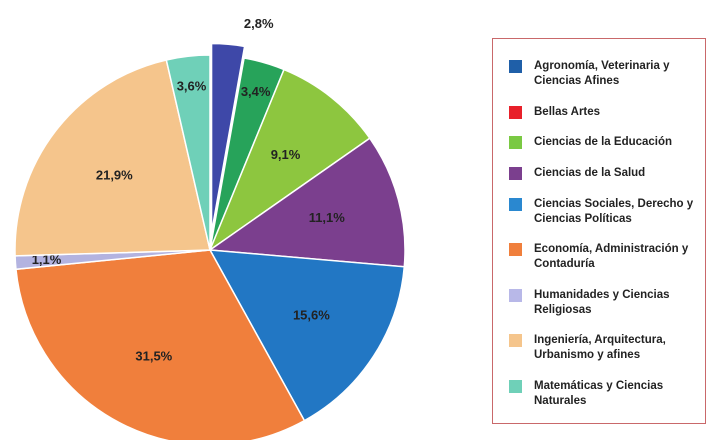  Describe the element at coordinates (286, 154) in the screenshot. I see `slice-label: 9,1%` at that location.